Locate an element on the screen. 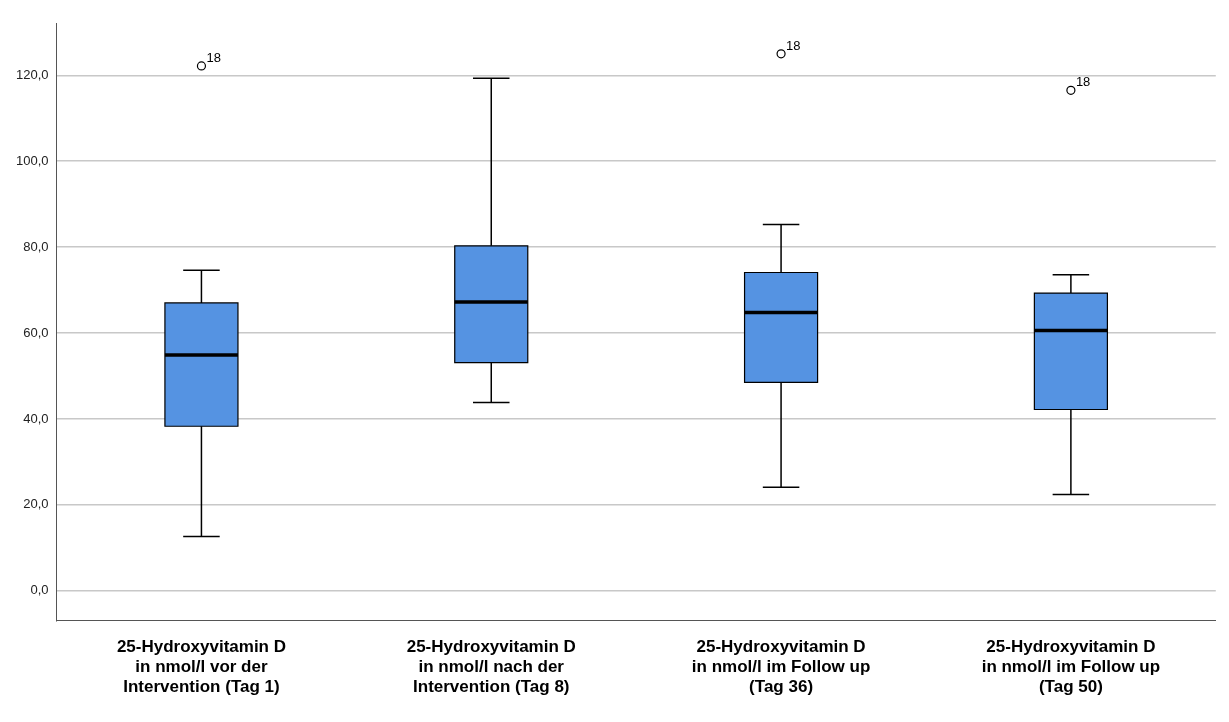 The height and width of the screenshot is (722, 1229). y-tick-label: 120,0 is located at coordinates (32, 74).